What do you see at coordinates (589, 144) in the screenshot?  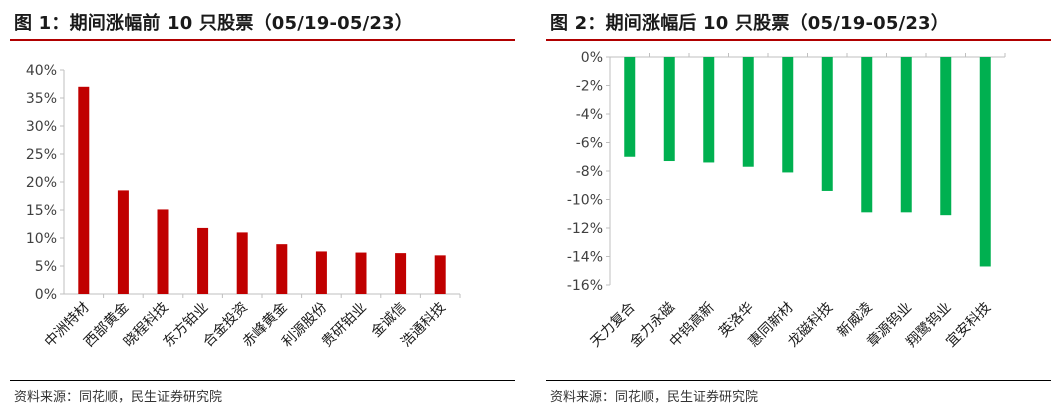 I see `y-tick-label: -6%` at bounding box center [589, 144].